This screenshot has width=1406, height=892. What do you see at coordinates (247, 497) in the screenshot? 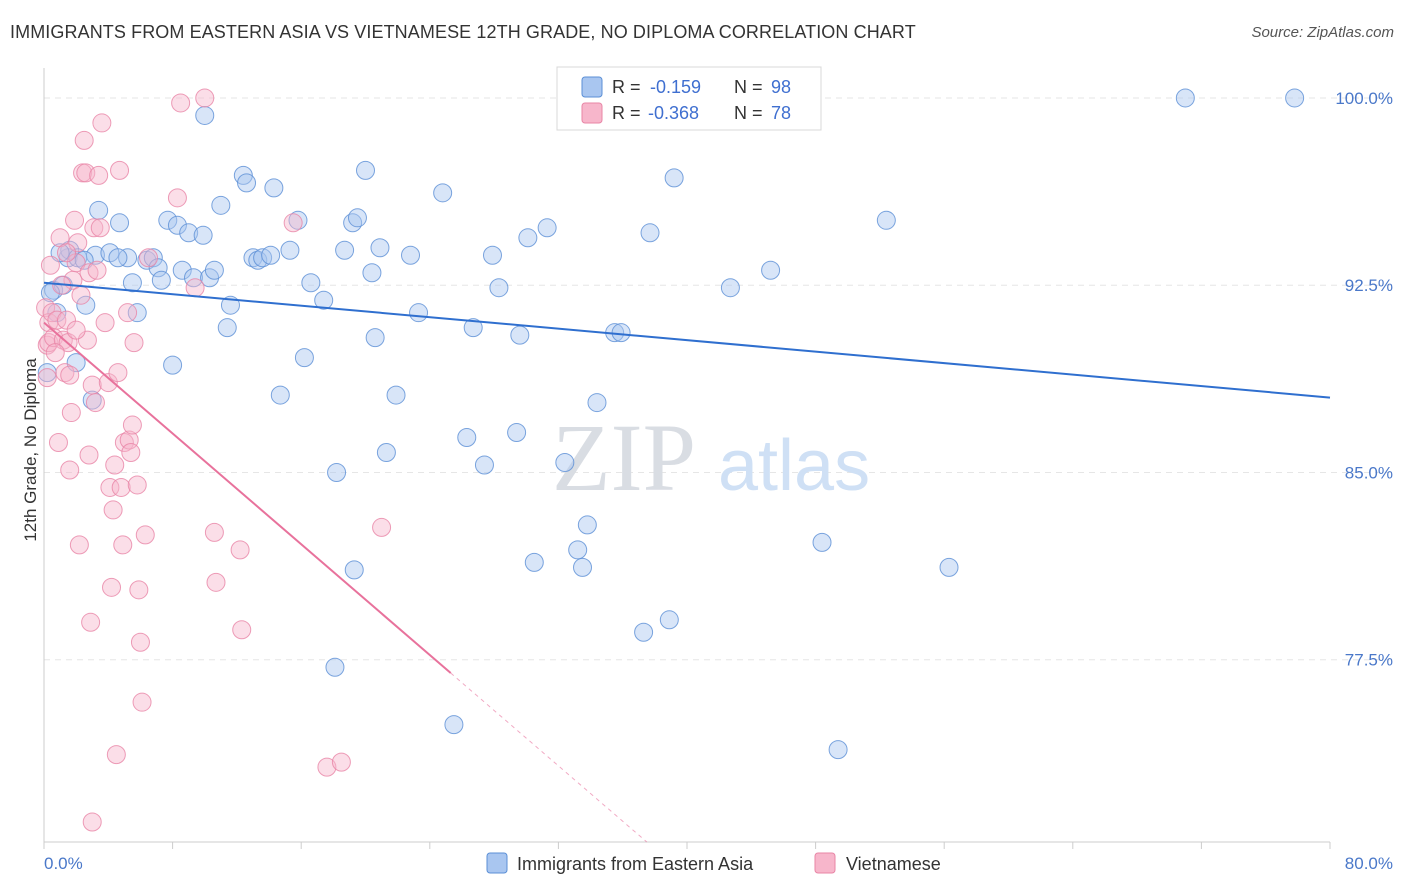
I see `vietnamese-trend-line` at bounding box center [247, 497].